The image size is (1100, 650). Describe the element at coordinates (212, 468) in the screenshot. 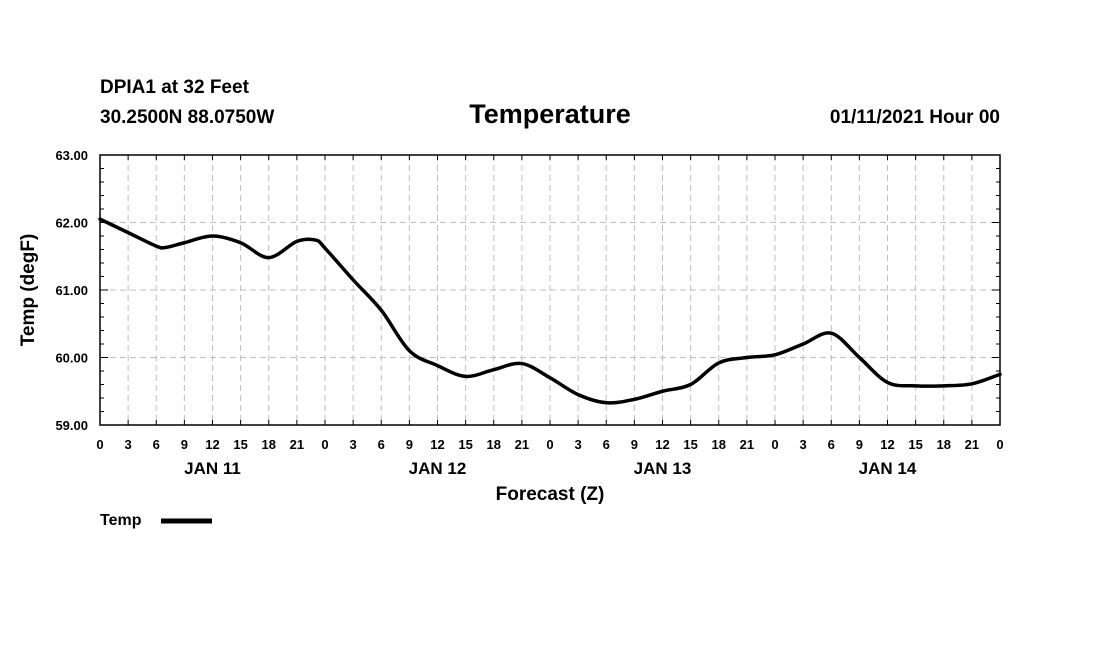

I see `day-label: JAN 11` at that location.